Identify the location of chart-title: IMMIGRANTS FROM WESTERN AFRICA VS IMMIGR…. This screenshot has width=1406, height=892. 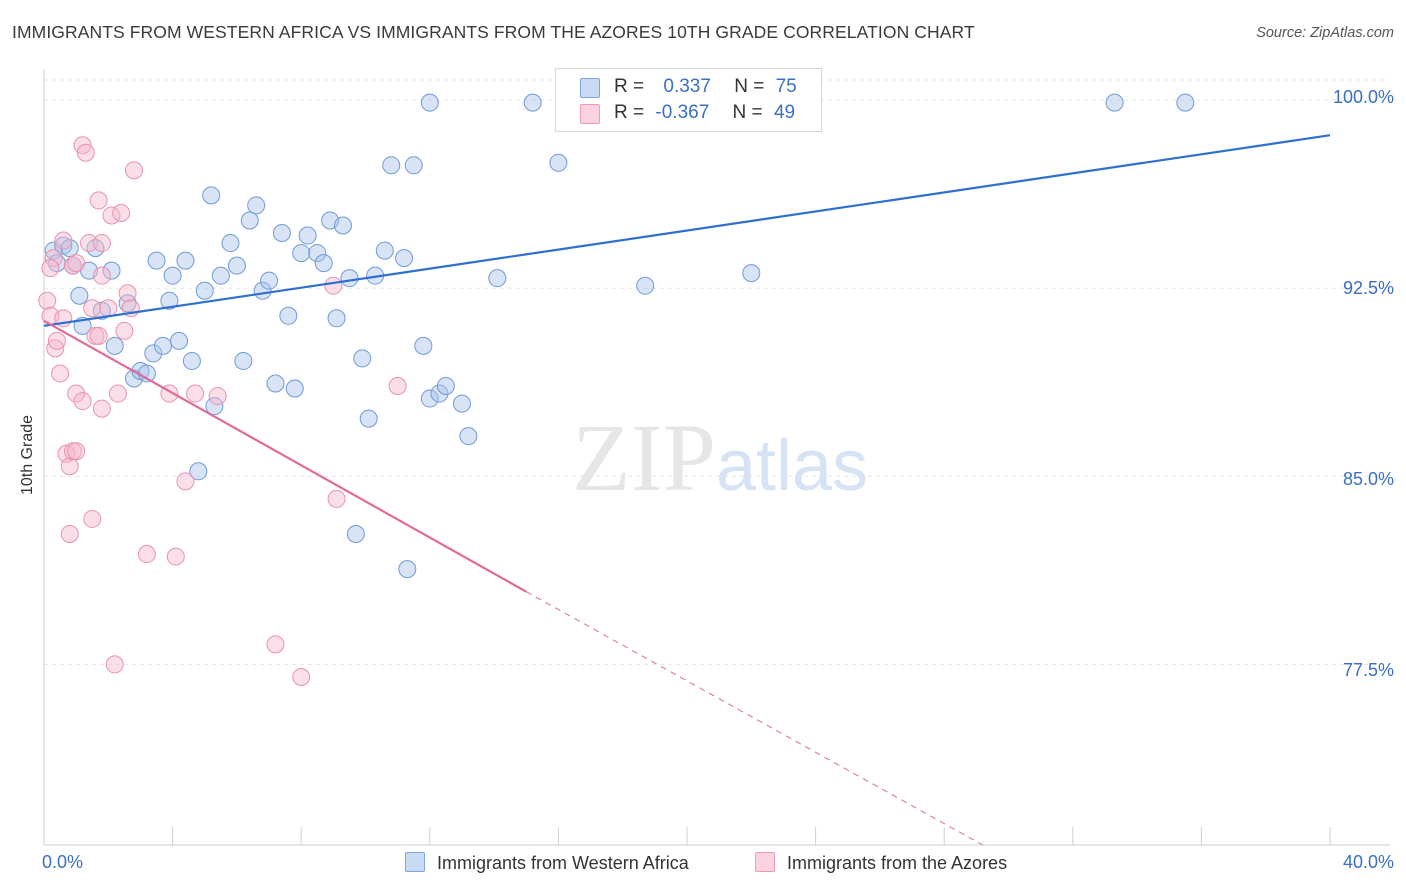
(493, 32).